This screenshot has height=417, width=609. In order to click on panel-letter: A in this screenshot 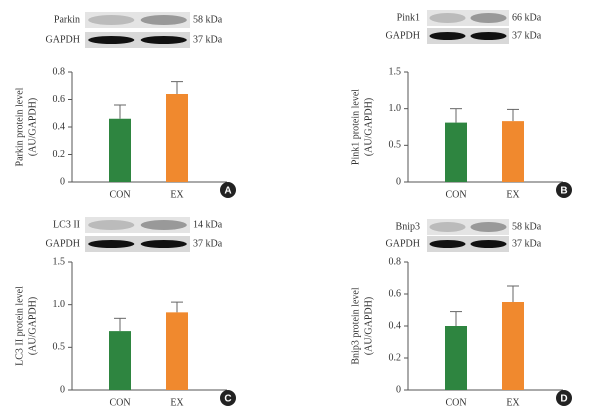, I will do `click(227, 191)`.